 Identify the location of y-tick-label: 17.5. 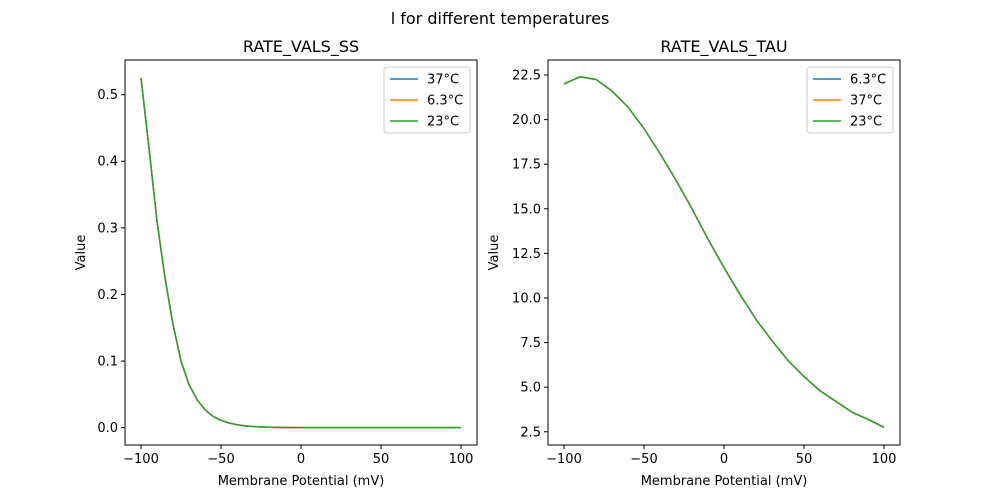
(526, 165).